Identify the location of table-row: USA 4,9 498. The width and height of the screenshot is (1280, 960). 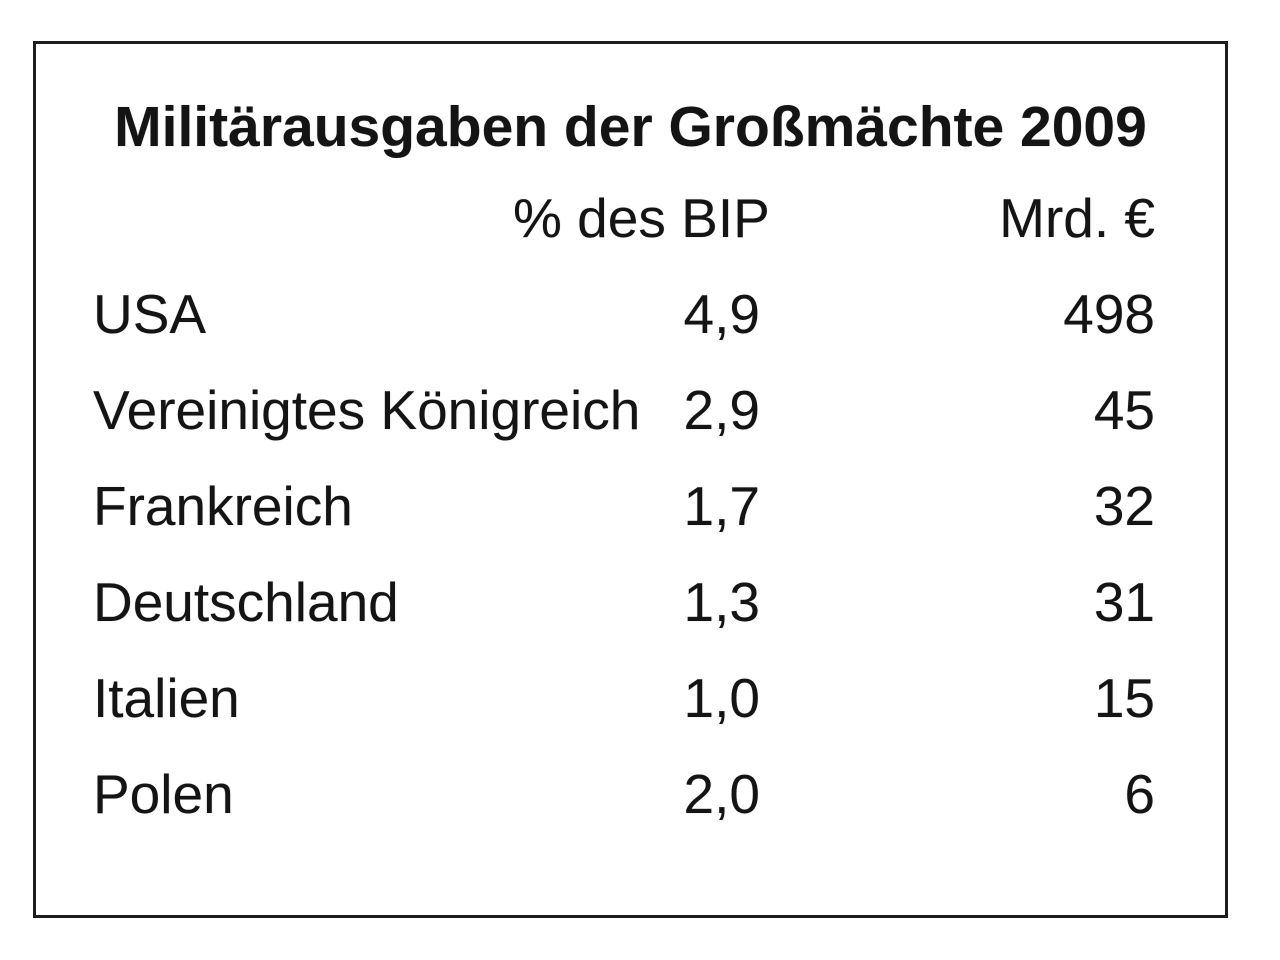
(624, 314).